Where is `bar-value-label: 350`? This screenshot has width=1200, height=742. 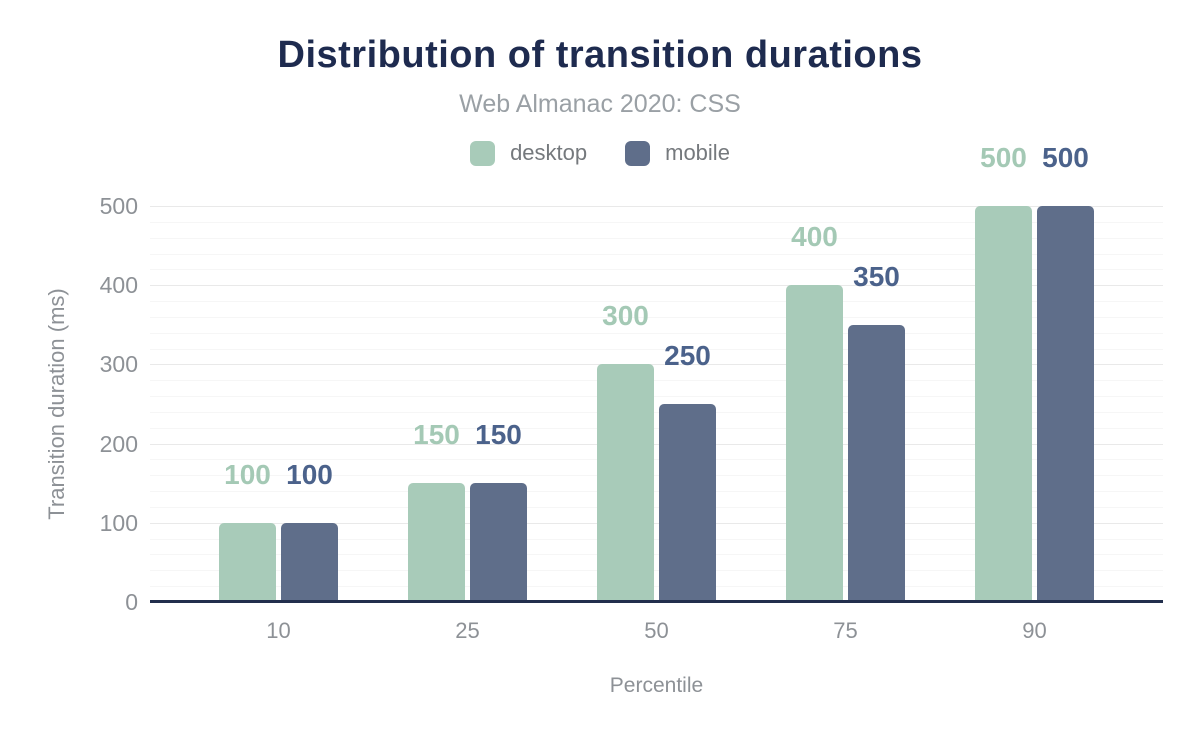 bar-value-label: 350 is located at coordinates (876, 276).